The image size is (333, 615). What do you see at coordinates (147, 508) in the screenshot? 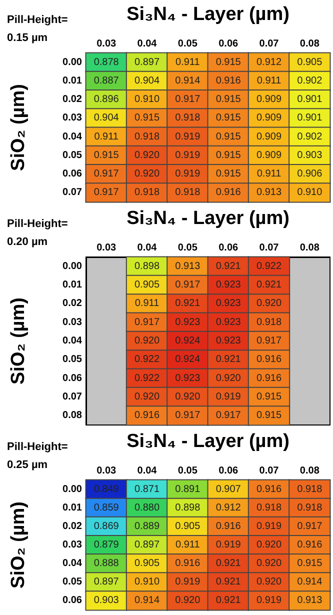
I see `data-label: 0.880` at bounding box center [147, 508].